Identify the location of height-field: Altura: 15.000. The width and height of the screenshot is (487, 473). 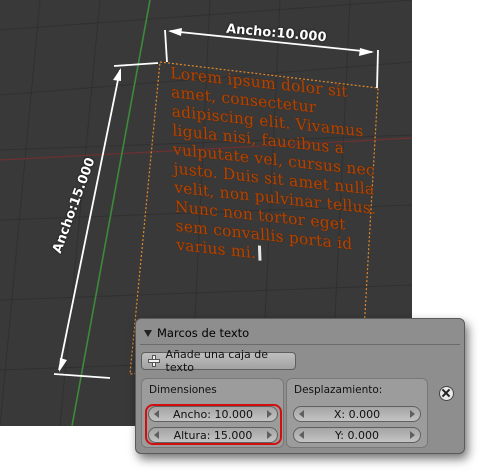
(213, 435).